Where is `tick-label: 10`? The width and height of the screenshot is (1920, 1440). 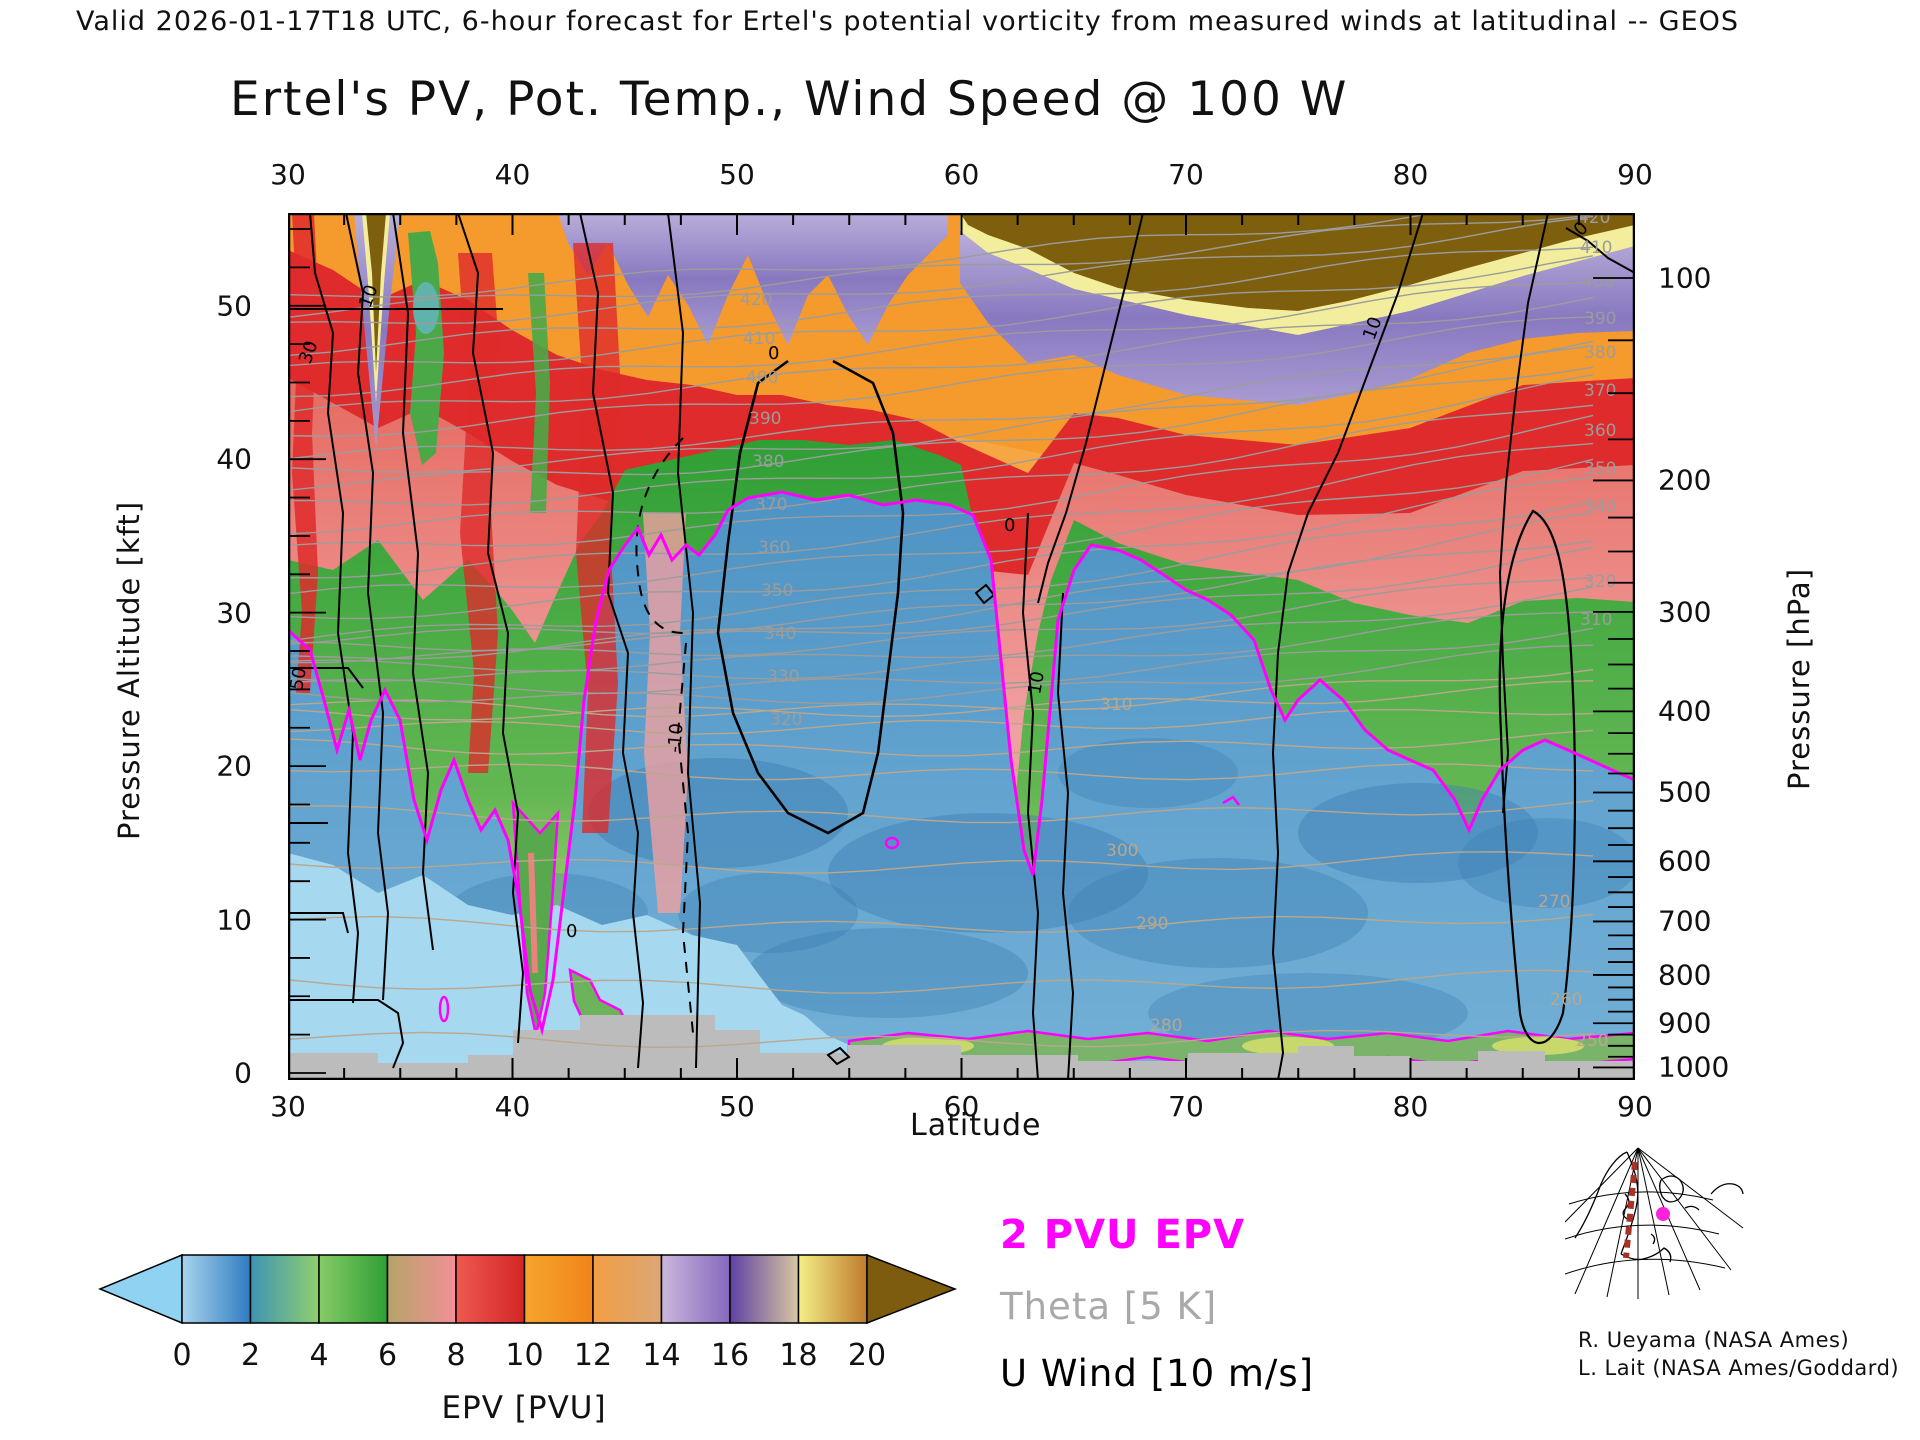 tick-label: 10 is located at coordinates (234, 920).